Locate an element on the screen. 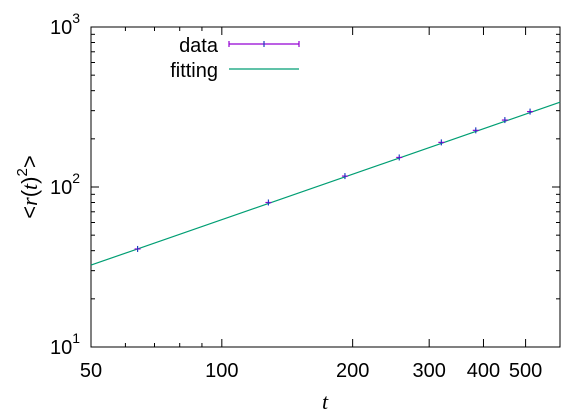 This screenshot has width=561, height=415. y-axis-title: <r(t)2> is located at coordinates (28, 186).